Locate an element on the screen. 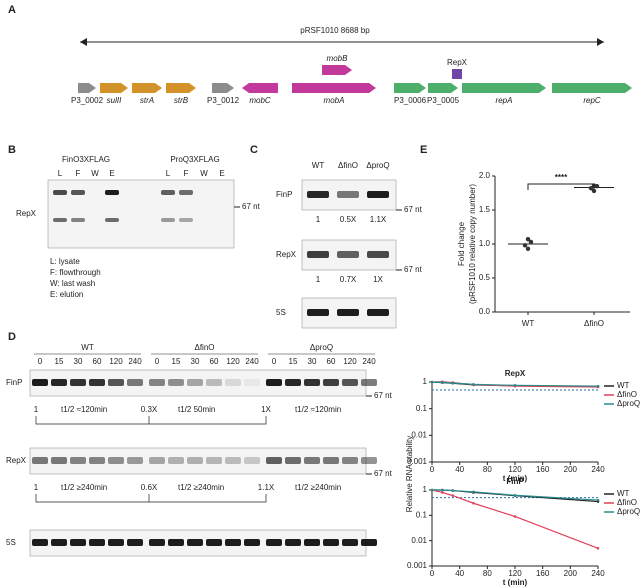  gene-label: sulII is located at coordinates (114, 100).